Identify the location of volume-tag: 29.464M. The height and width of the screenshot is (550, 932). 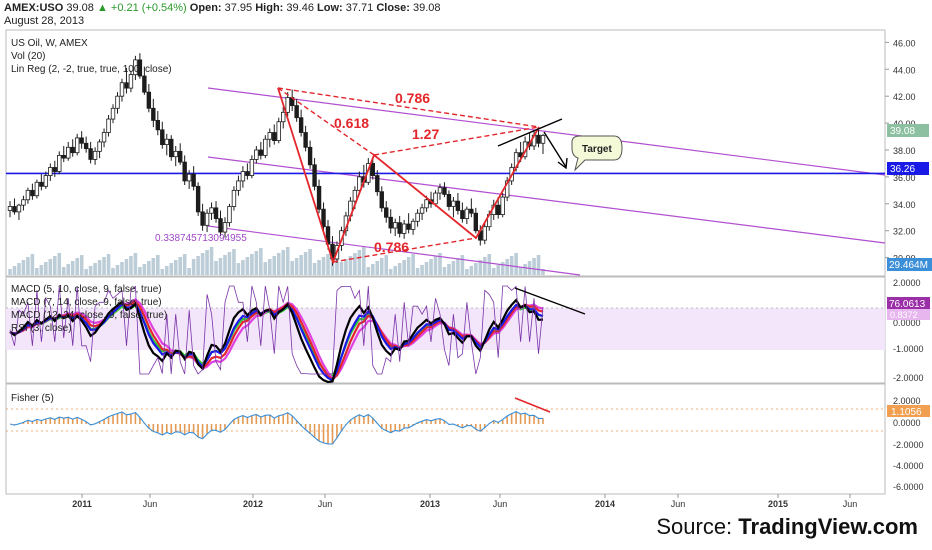
(908, 265).